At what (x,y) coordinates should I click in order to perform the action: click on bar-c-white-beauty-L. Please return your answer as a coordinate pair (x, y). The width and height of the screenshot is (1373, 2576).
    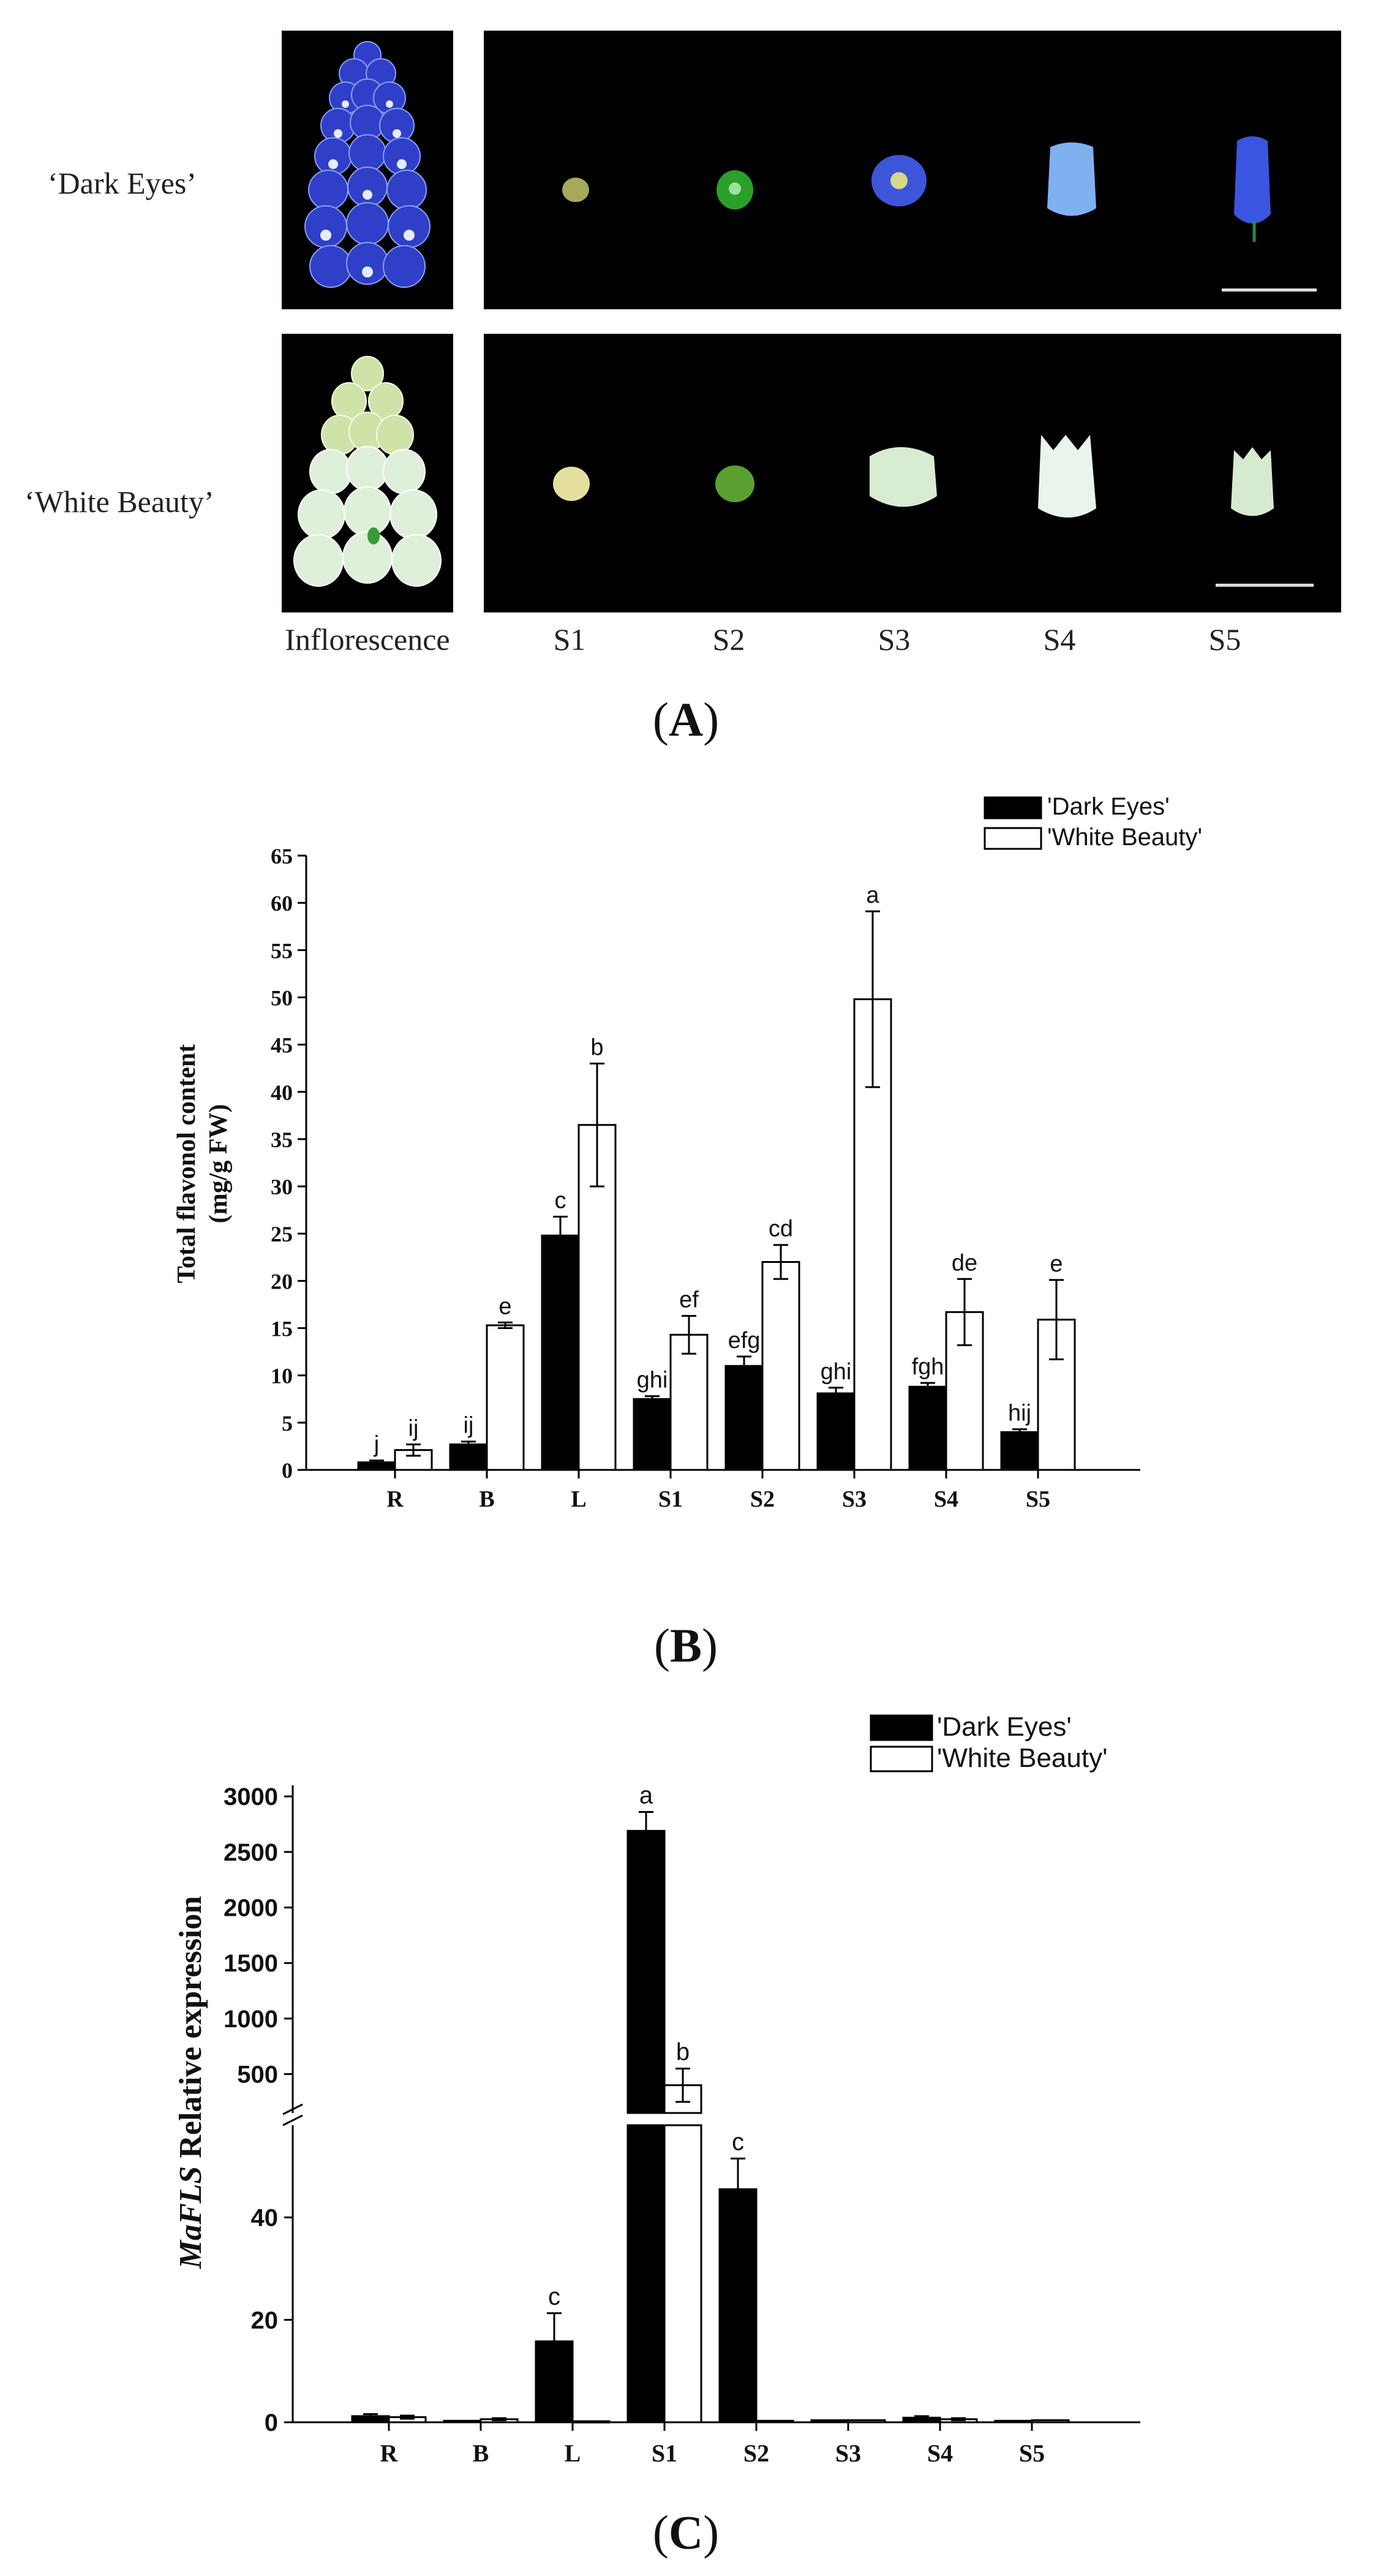
    Looking at the image, I should click on (591, 2421).